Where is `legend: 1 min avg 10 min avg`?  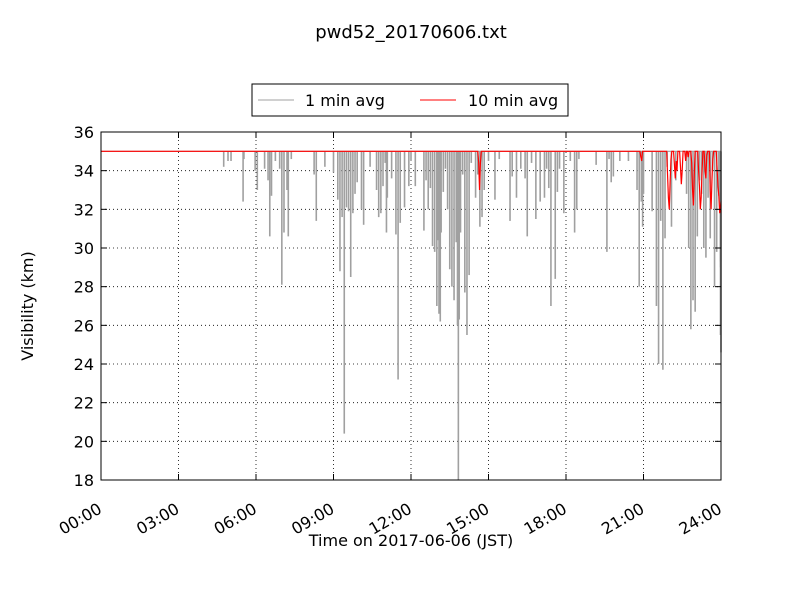 legend: 1 min avg 10 min avg is located at coordinates (410, 100).